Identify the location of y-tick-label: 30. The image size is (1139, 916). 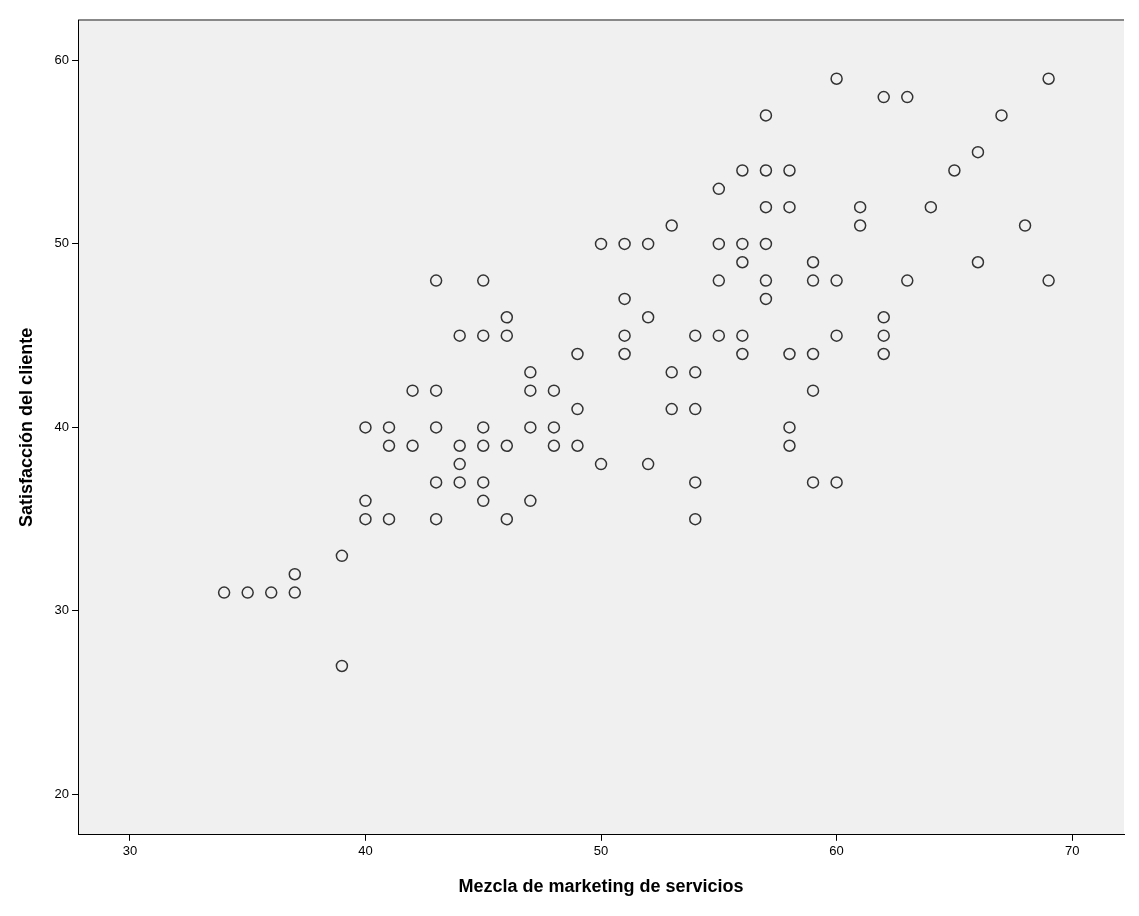
(62, 610).